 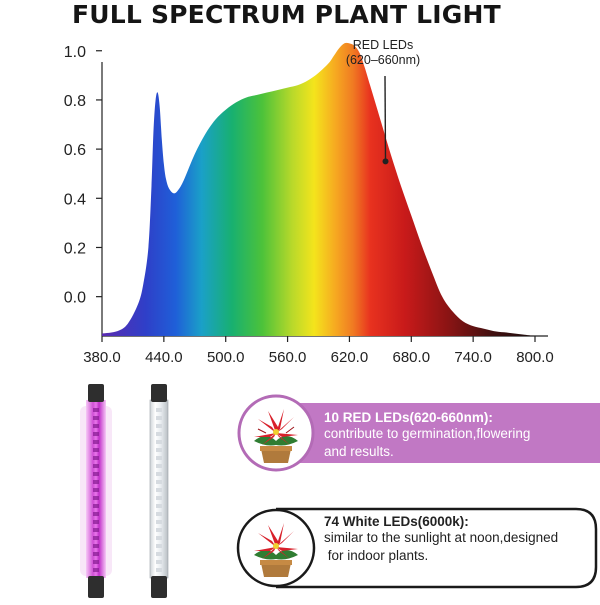 I want to click on y-tick-label: 0.6, so click(x=75, y=150).